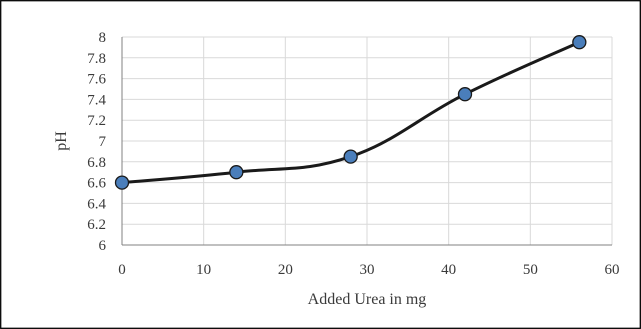 This screenshot has width=641, height=329. I want to click on y-tick-label: 7, so click(103, 142).